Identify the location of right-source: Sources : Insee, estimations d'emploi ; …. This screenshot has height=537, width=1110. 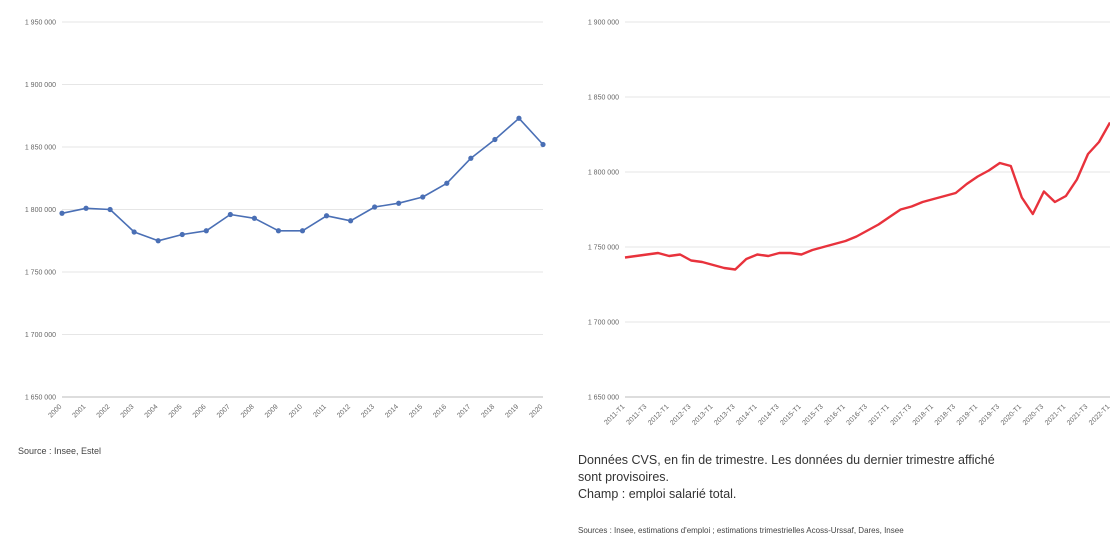
(741, 530).